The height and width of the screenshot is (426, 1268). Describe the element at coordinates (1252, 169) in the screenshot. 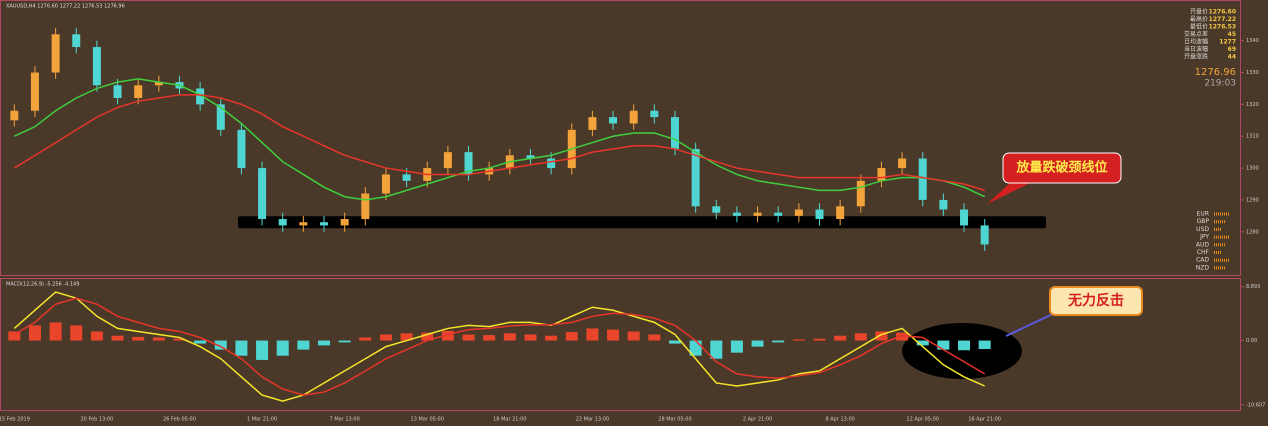

I see `y-tick-label: 1300` at that location.